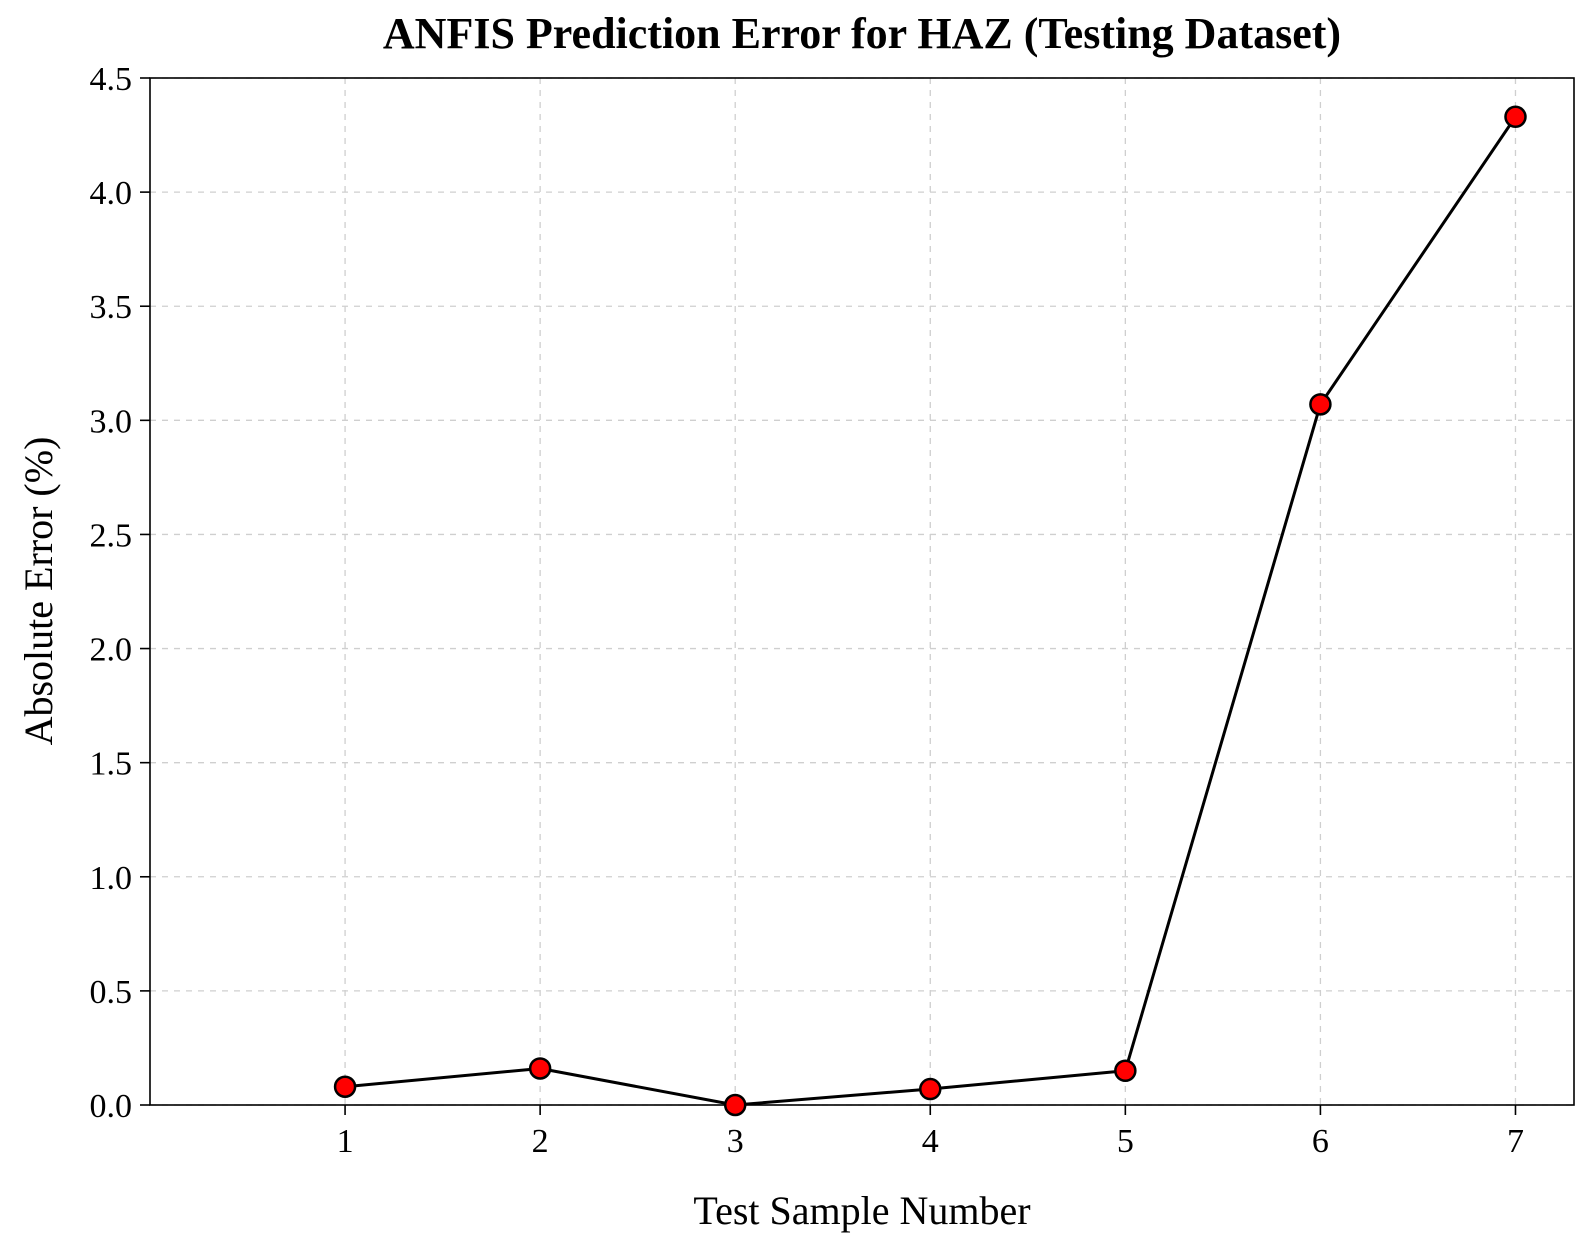 The height and width of the screenshot is (1244, 1588). Describe the element at coordinates (1515, 1141) in the screenshot. I see `x-tick-label: 7` at that location.